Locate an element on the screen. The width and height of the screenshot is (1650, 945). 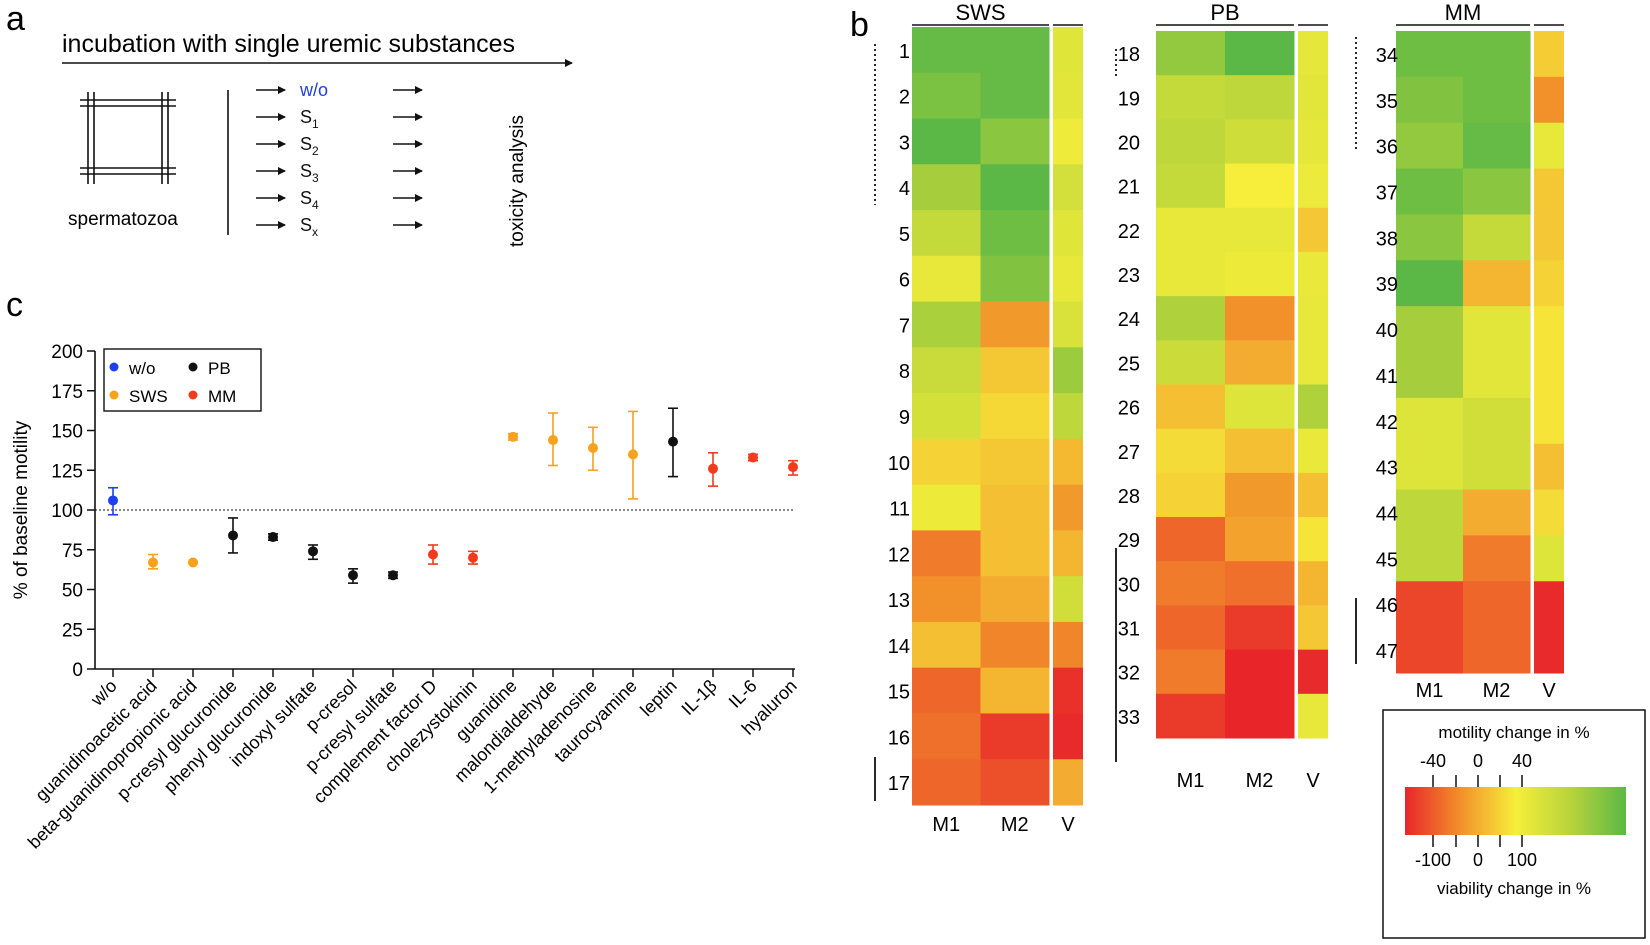
row-label: 47 is located at coordinates (1387, 652).